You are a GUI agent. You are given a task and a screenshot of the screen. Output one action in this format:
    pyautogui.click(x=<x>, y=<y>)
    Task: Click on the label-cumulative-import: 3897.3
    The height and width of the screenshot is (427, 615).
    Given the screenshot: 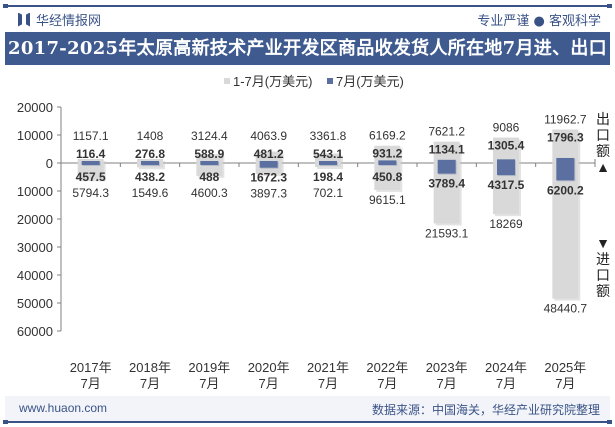 What is the action you would take?
    pyautogui.click(x=268, y=194)
    